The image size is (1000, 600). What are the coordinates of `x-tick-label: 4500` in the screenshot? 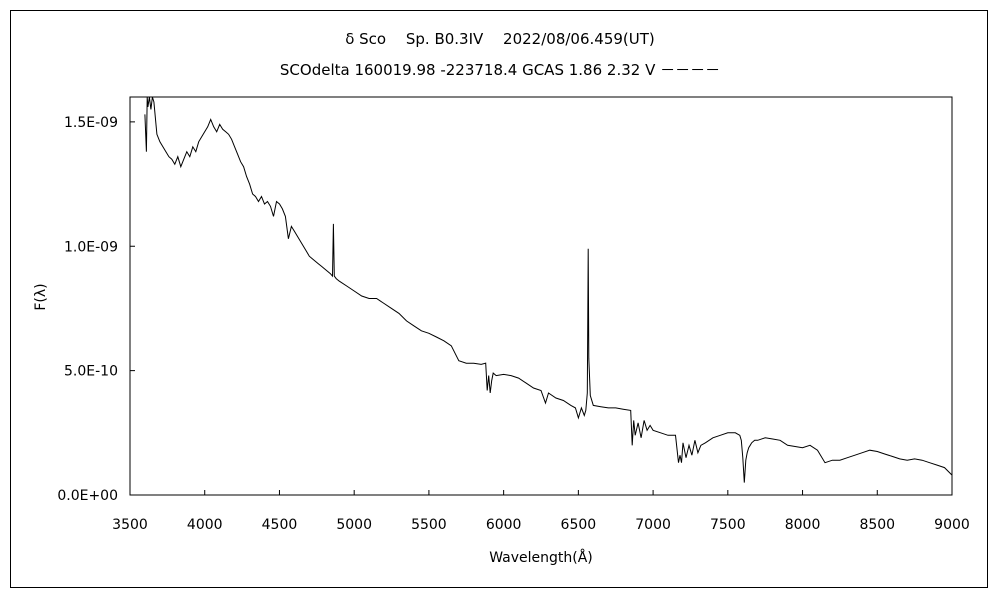 It's located at (280, 525).